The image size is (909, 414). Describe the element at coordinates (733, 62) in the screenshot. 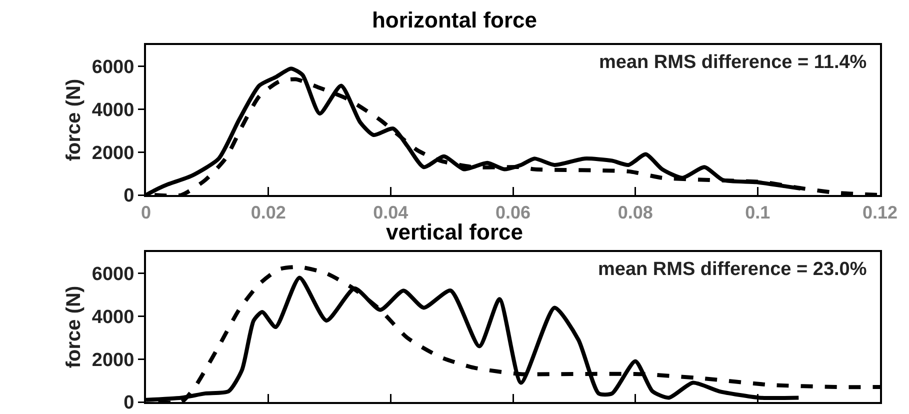

I see `annotation: mean RMS difference = 11.4%` at that location.